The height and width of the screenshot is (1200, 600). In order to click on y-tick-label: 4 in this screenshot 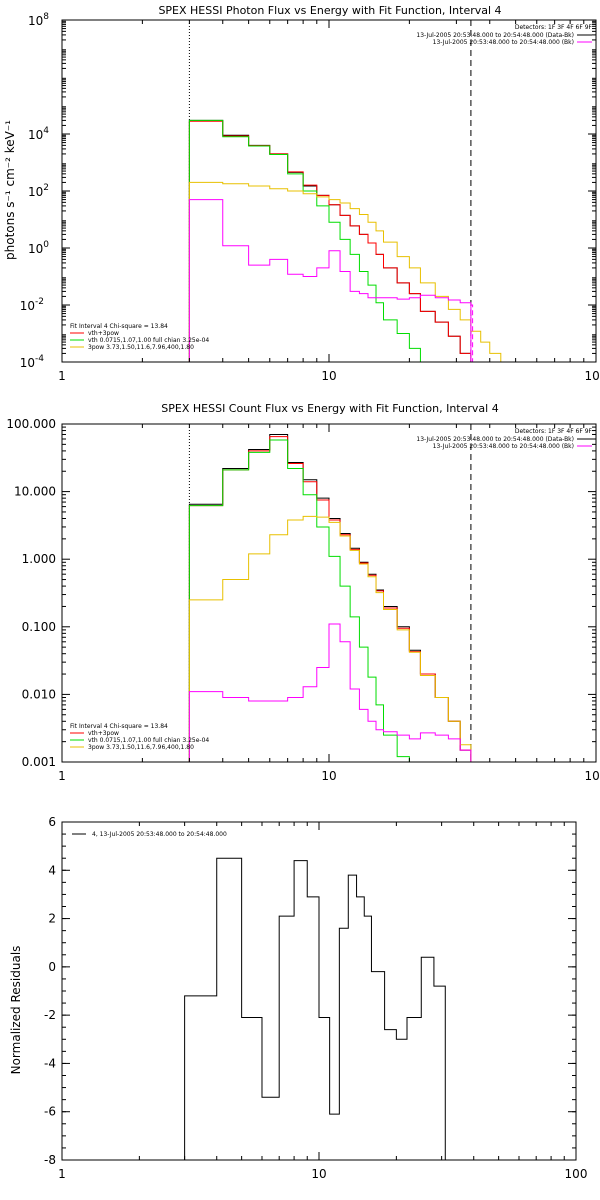, I will do `click(52, 870)`.